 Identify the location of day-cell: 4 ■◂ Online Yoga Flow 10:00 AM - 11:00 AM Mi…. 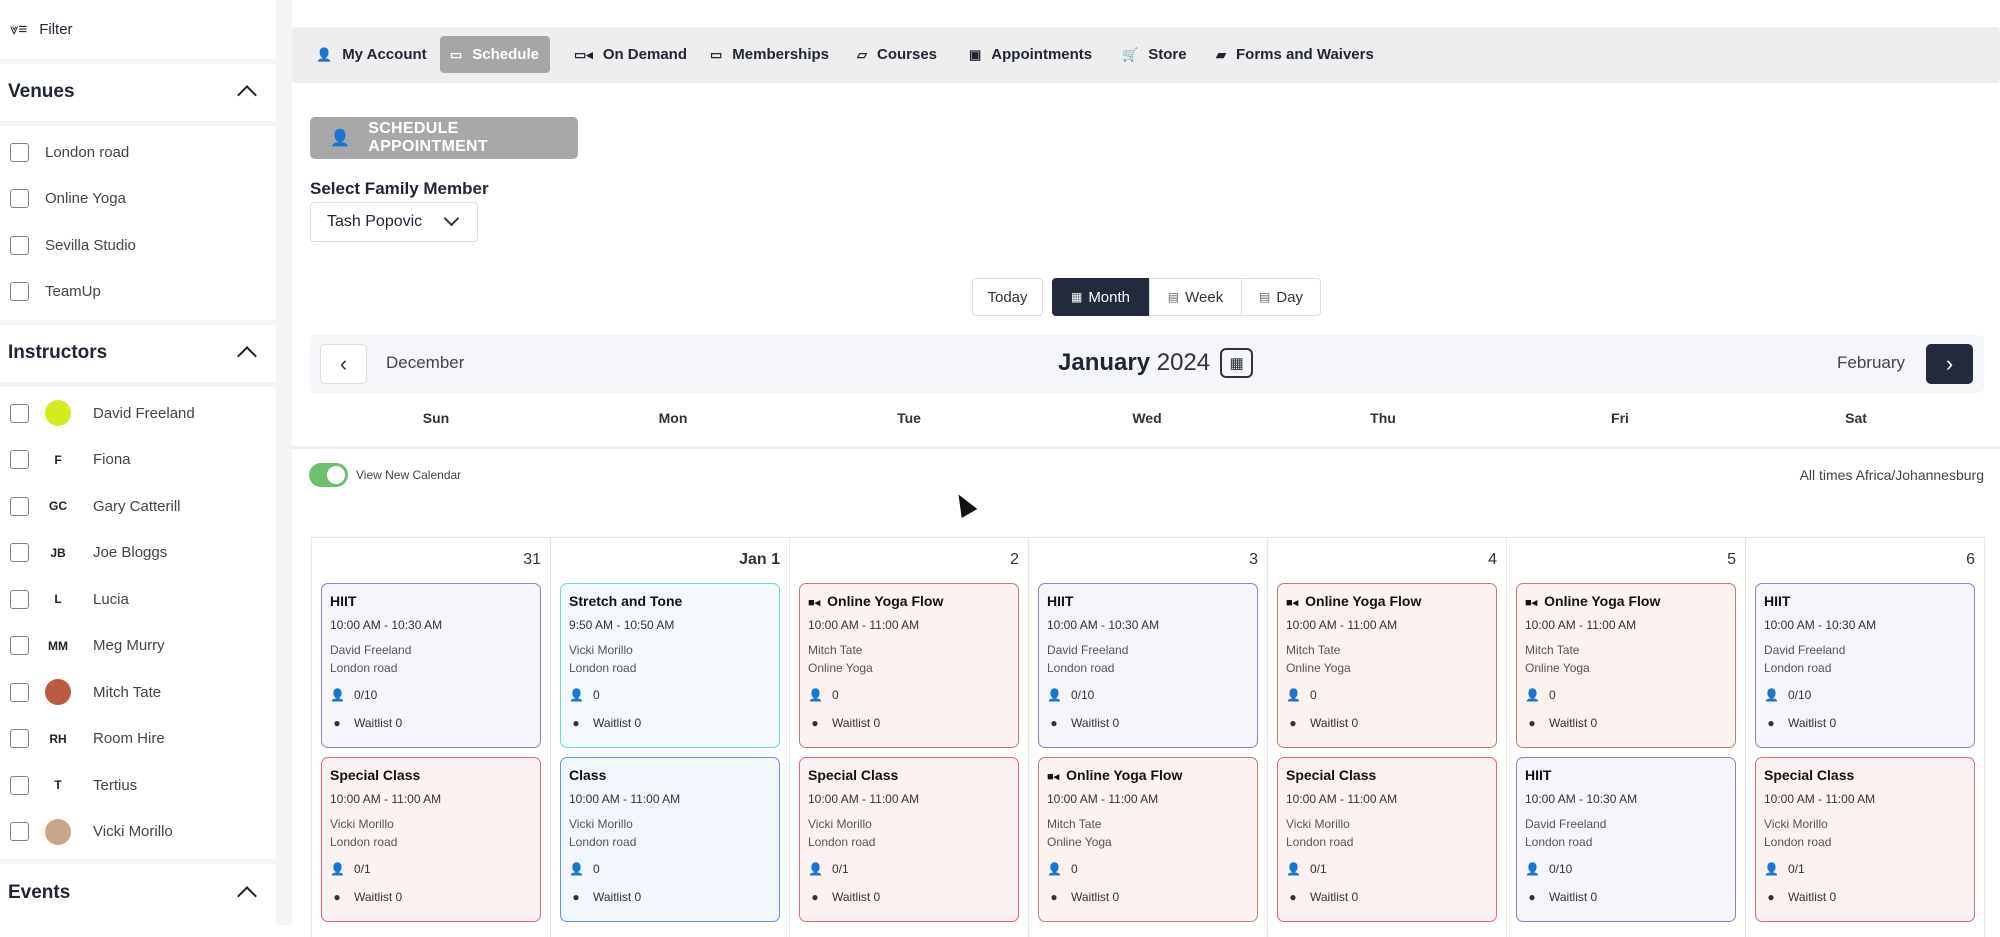
(1386, 737).